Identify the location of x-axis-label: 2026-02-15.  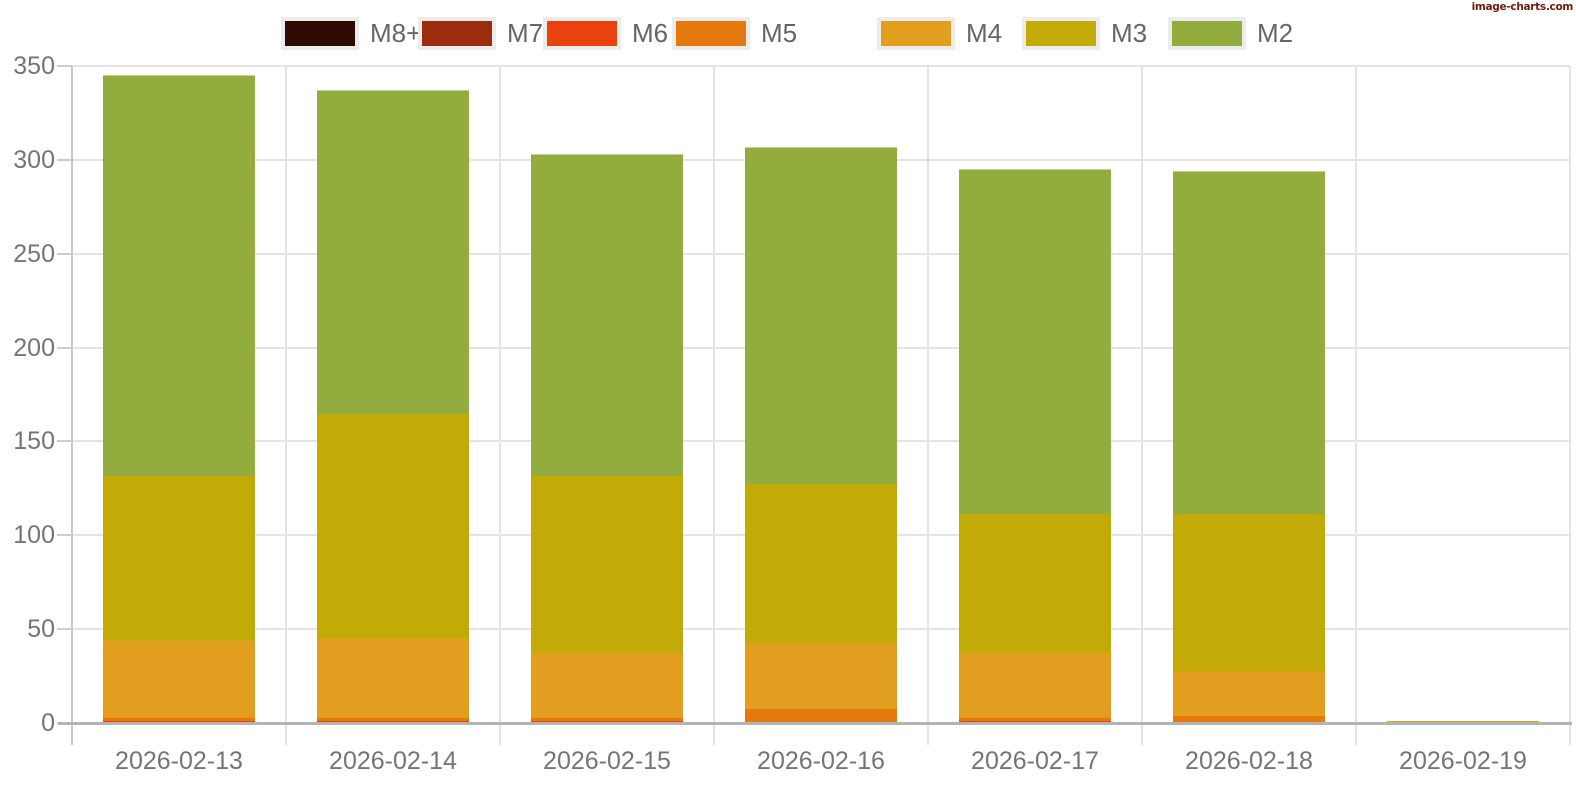
(607, 761).